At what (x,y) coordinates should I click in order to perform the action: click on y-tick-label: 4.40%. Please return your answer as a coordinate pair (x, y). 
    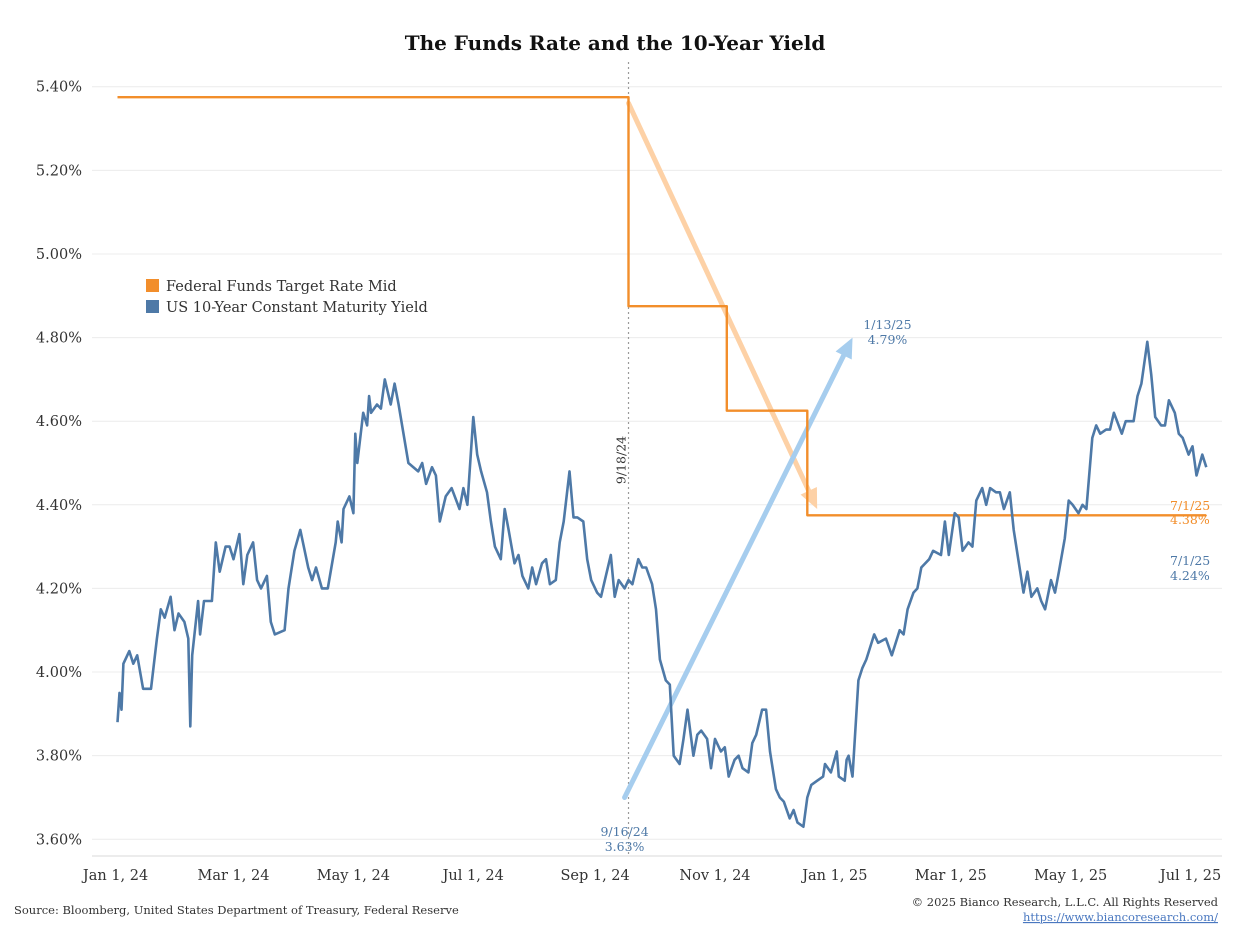
    Looking at the image, I should click on (59, 506).